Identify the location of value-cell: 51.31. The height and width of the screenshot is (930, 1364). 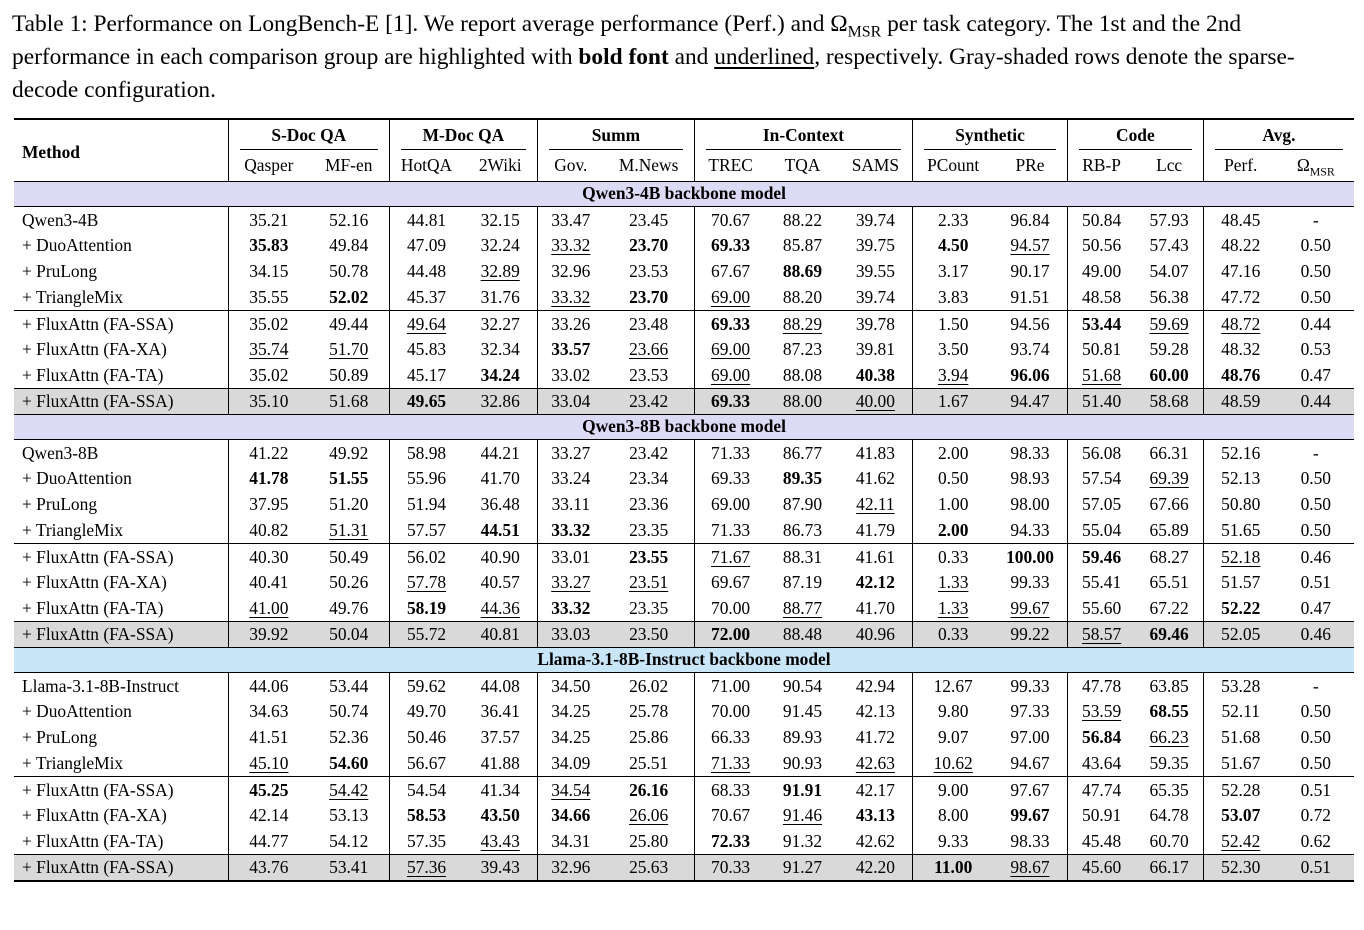
(349, 530).